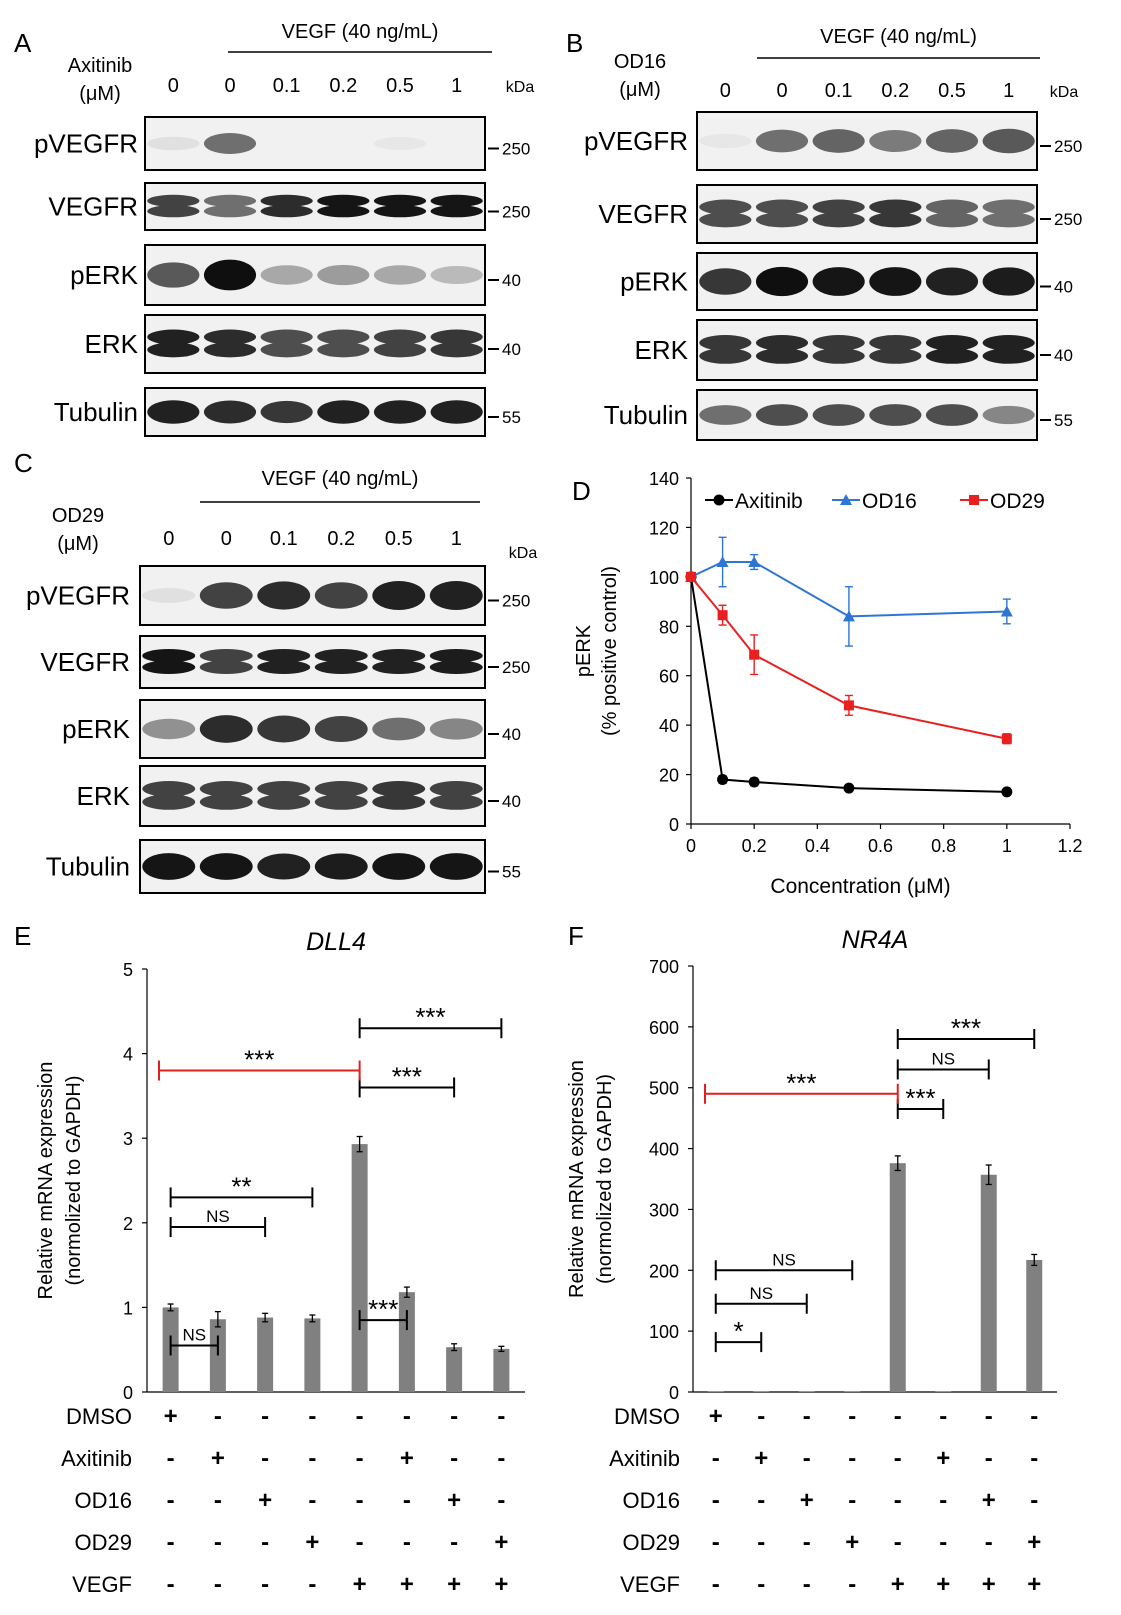 The image size is (1121, 1615). What do you see at coordinates (664, 1150) in the screenshot?
I see `y-tick-label: 400` at bounding box center [664, 1150].